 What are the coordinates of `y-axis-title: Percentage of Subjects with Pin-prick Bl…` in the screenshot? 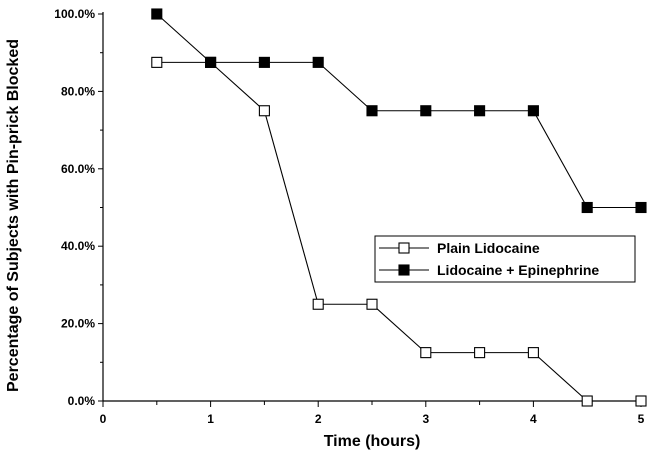 It's located at (13, 215).